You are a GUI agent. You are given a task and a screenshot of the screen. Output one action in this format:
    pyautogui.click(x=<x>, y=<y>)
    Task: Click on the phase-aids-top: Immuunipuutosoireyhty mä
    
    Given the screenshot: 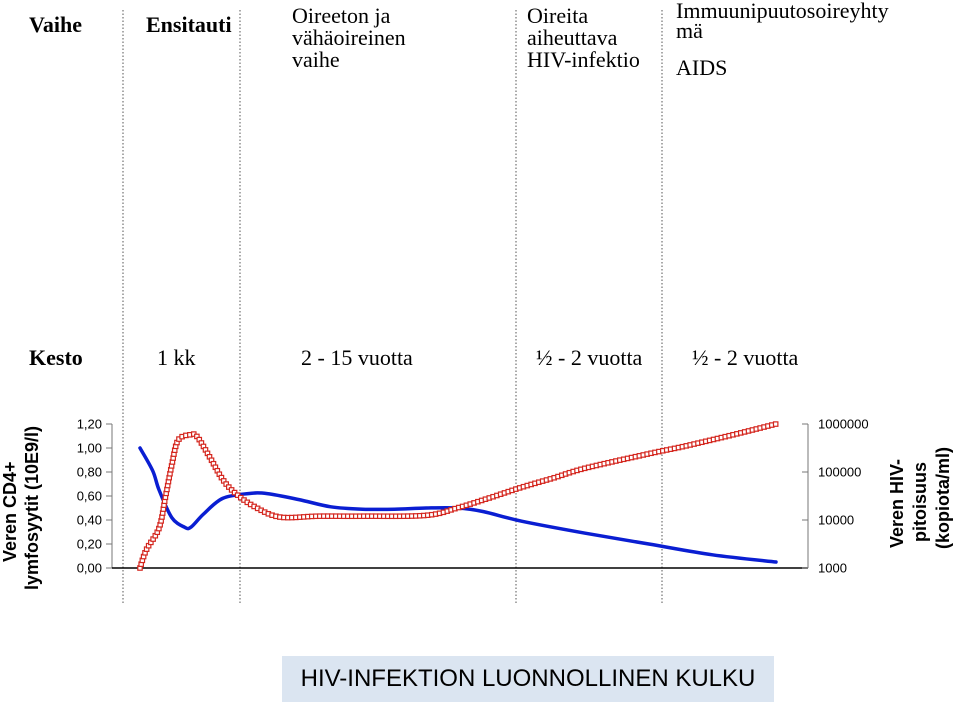 What is the action you would take?
    pyautogui.click(x=782, y=21)
    